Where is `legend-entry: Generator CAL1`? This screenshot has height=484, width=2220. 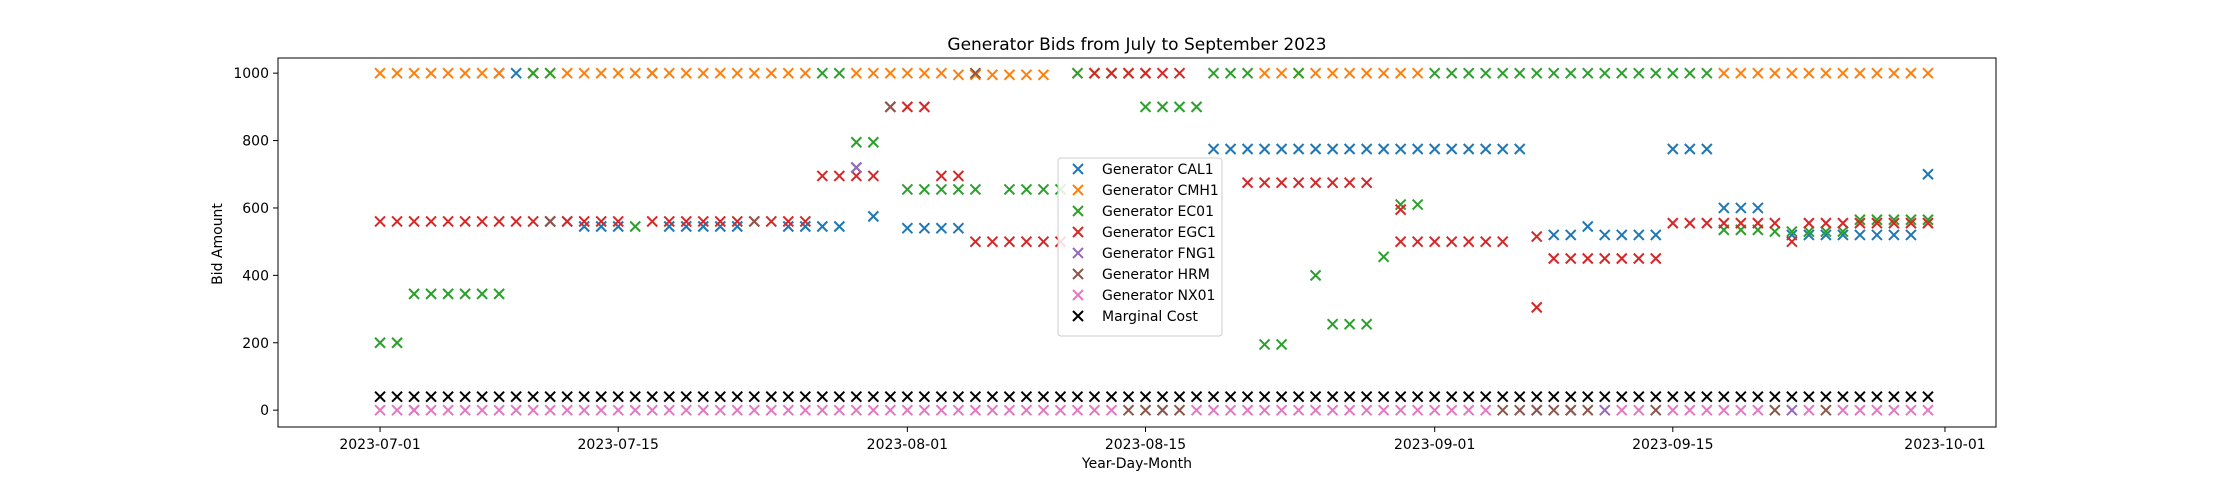
legend-entry: Generator CAL1 is located at coordinates (1143, 170).